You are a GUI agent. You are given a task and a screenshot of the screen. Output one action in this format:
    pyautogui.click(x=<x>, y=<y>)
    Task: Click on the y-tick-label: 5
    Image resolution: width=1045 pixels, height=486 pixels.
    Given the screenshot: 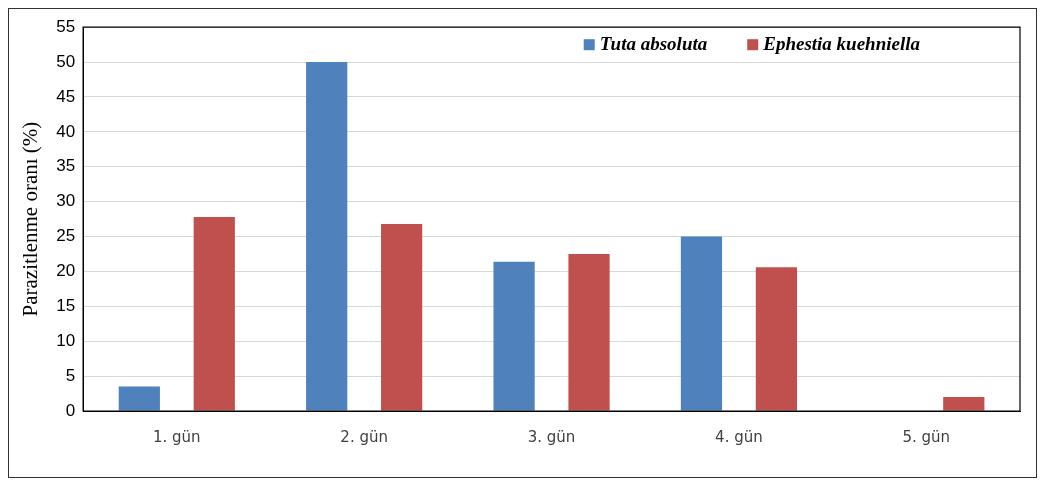 What is the action you would take?
    pyautogui.click(x=70, y=375)
    